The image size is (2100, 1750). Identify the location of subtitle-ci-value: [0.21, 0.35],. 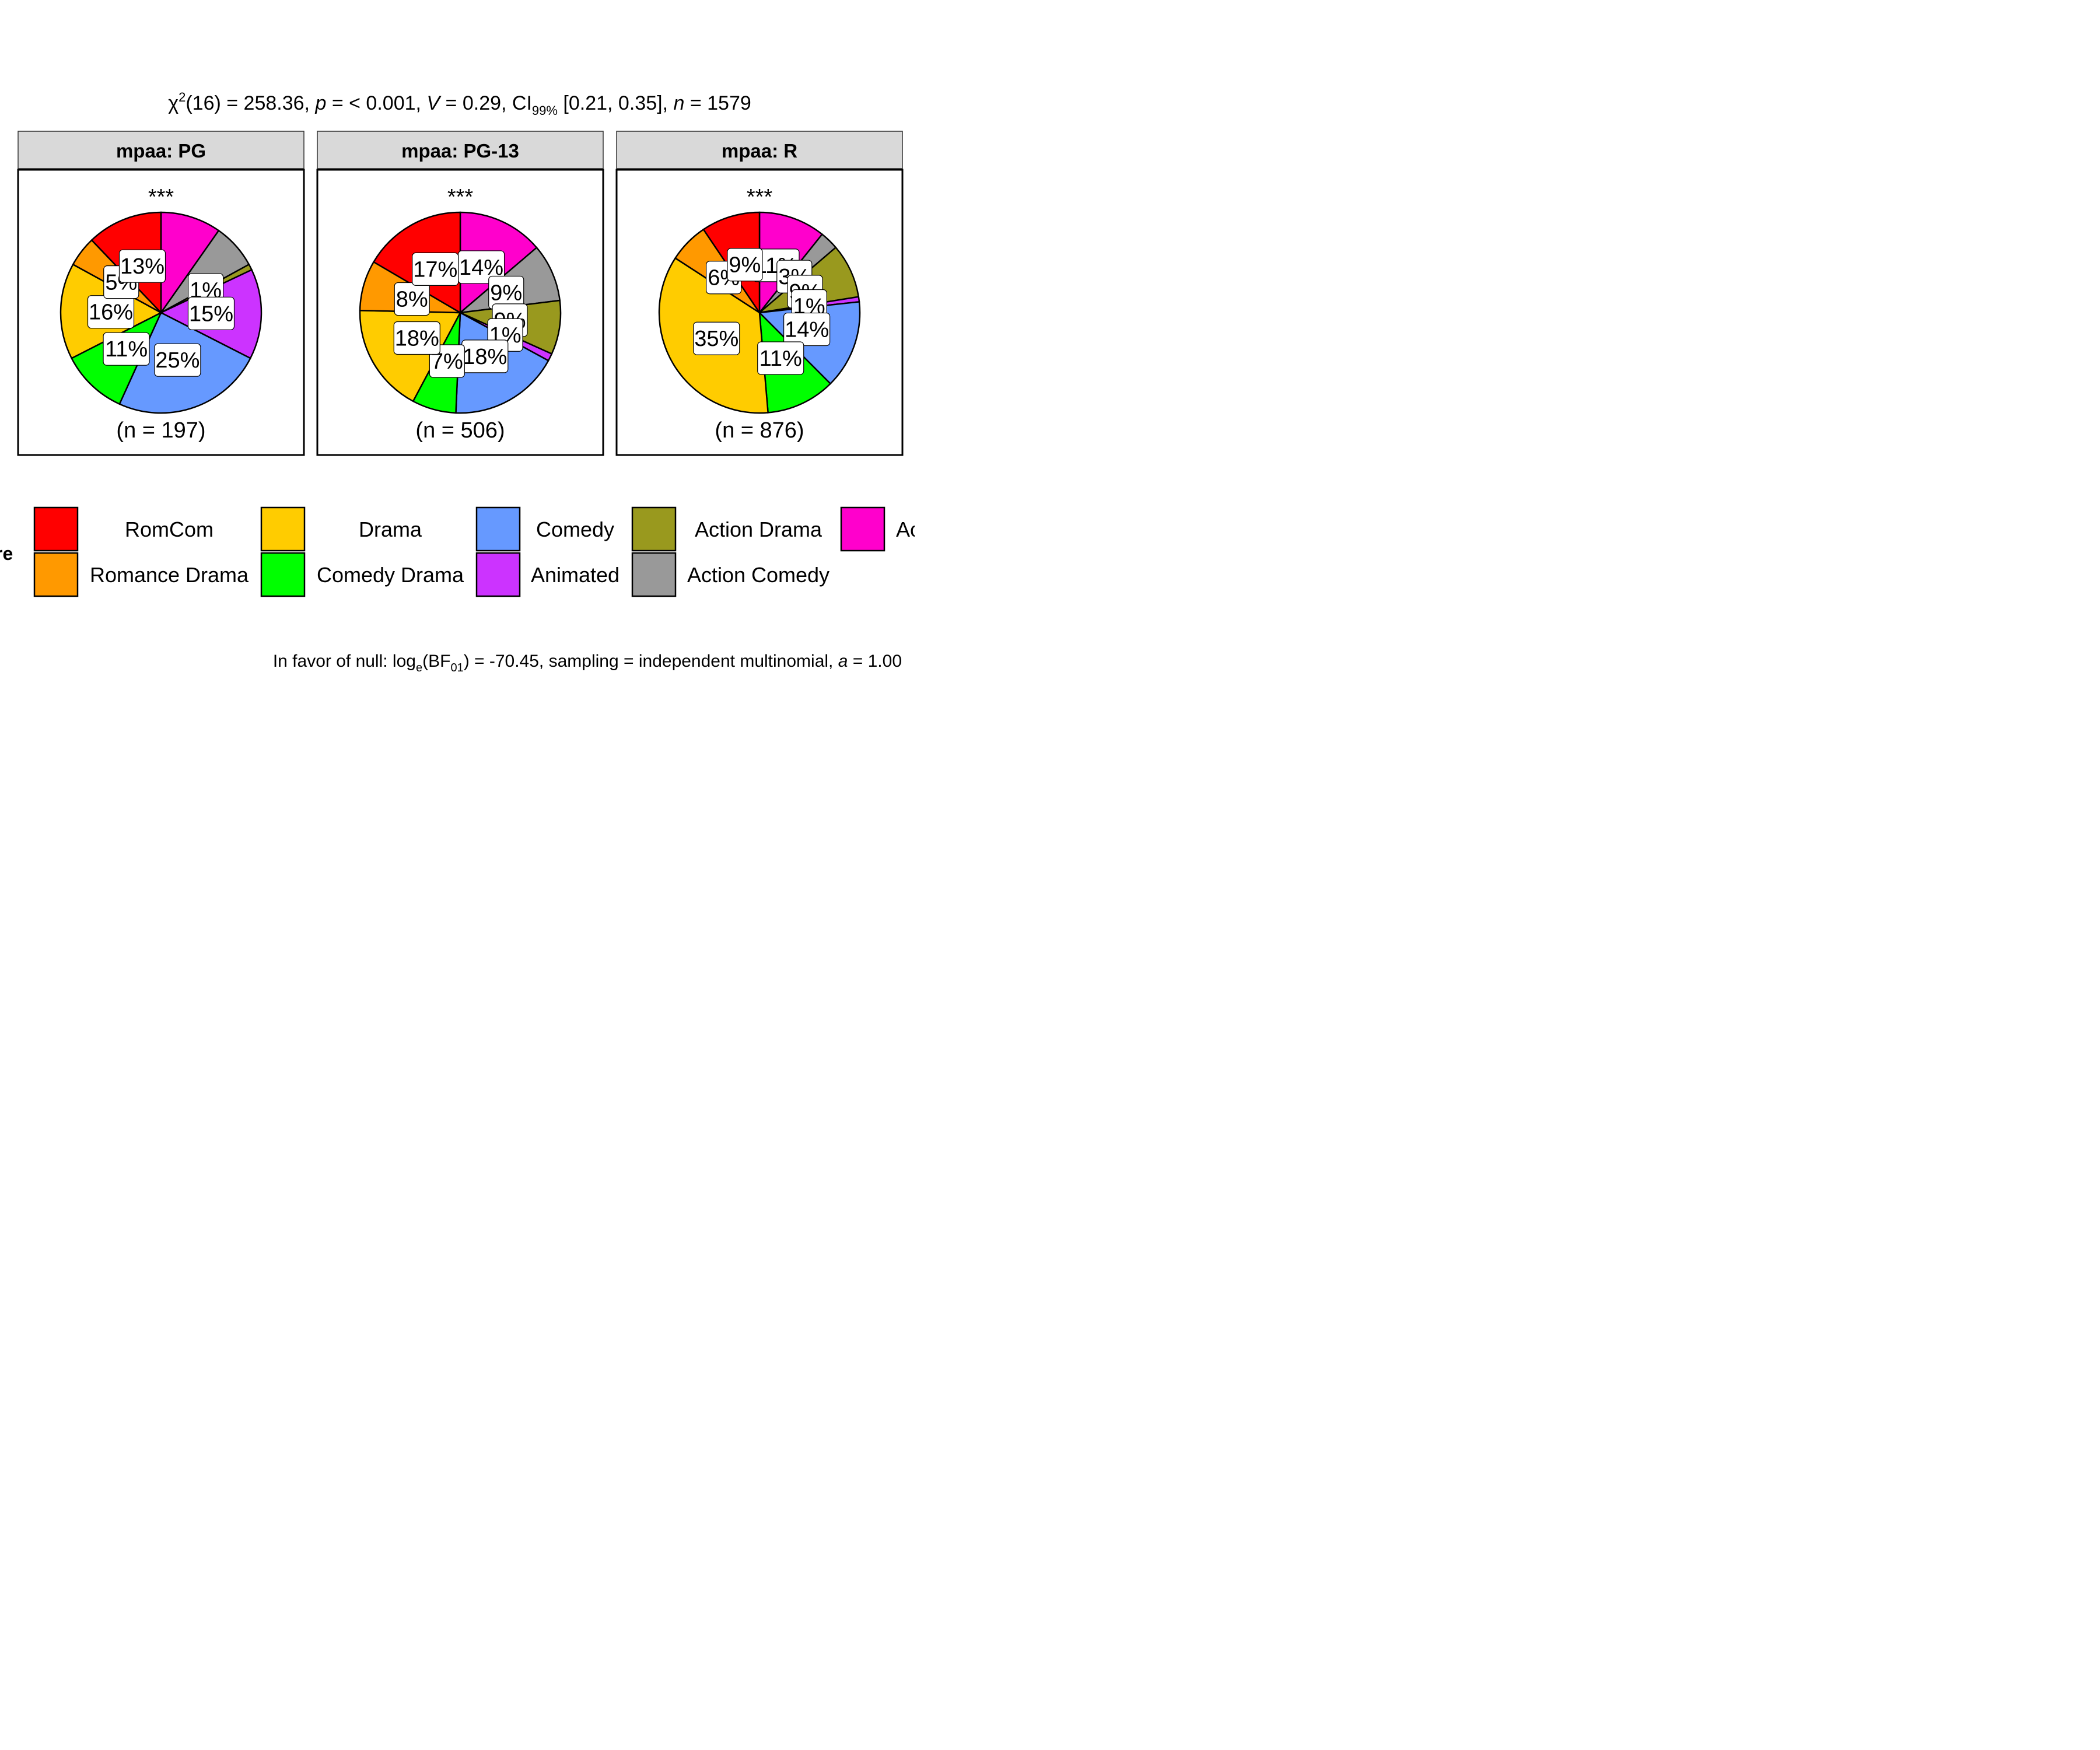
(615, 103).